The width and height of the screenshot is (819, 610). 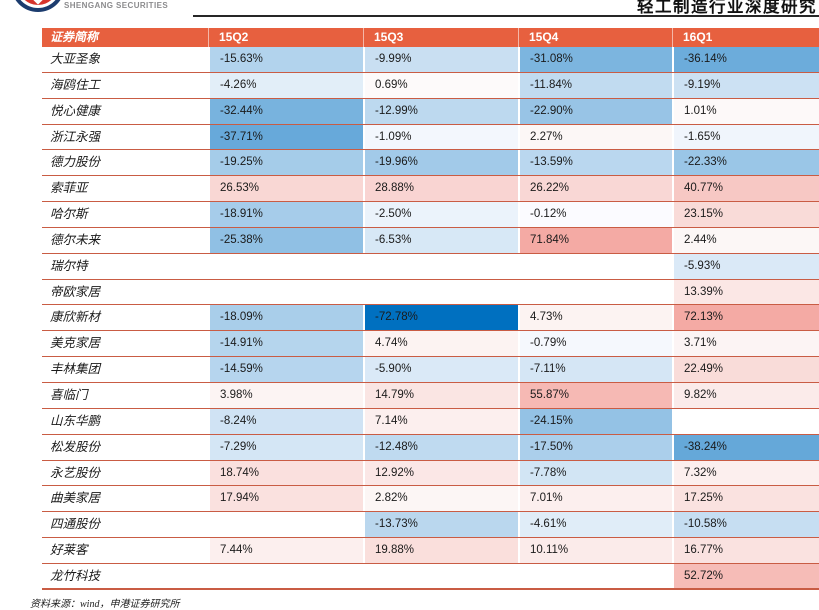 I want to click on value-cell: 7.01%, so click(x=595, y=499).